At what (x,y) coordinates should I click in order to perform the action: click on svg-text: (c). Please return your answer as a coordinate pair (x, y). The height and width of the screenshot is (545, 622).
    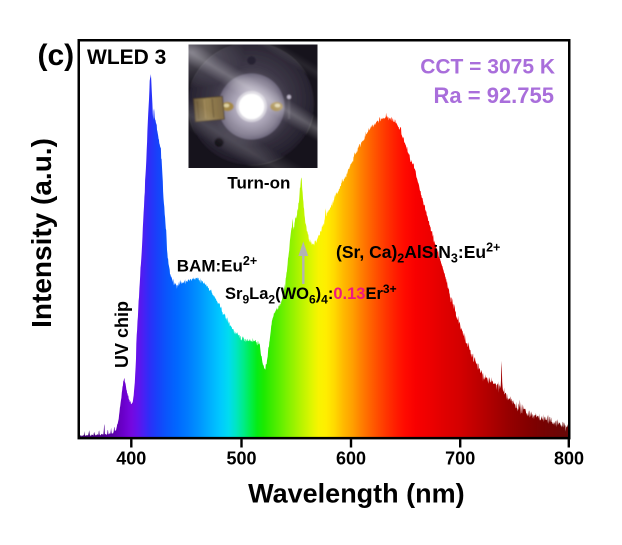
    Looking at the image, I should click on (56, 55).